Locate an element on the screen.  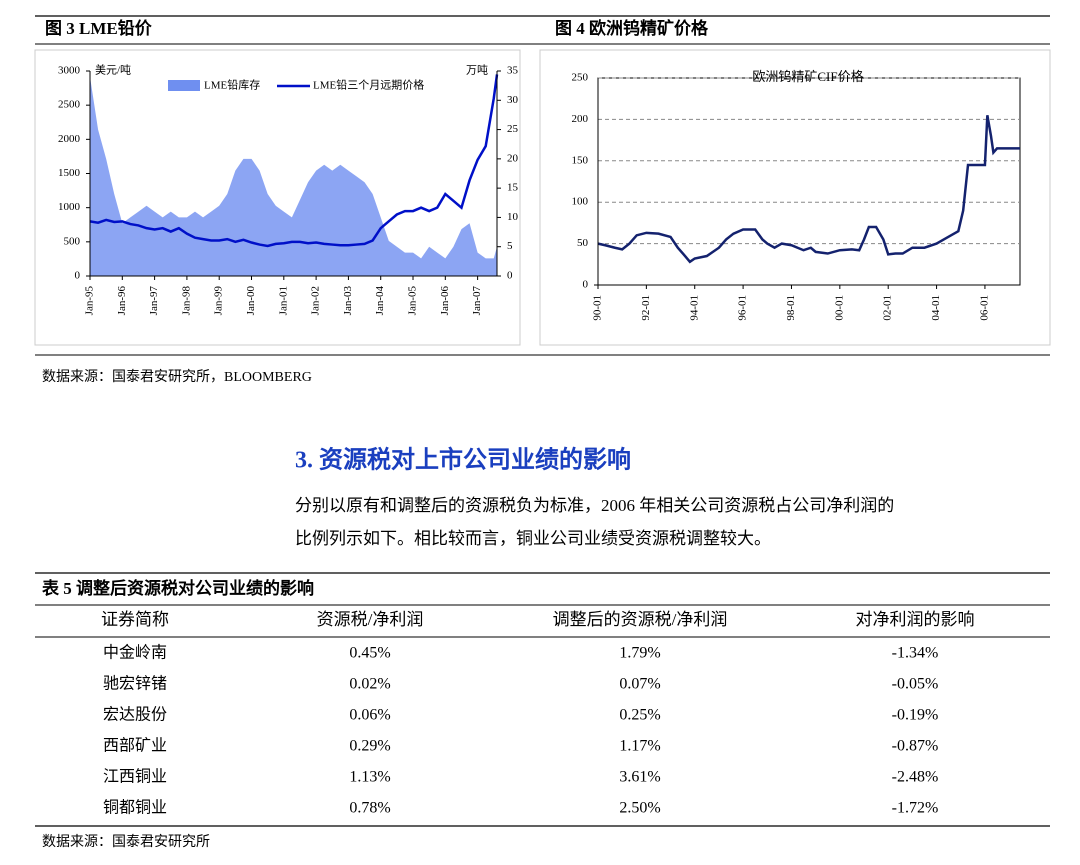
y2-tick-label: 15 is located at coordinates (513, 188).